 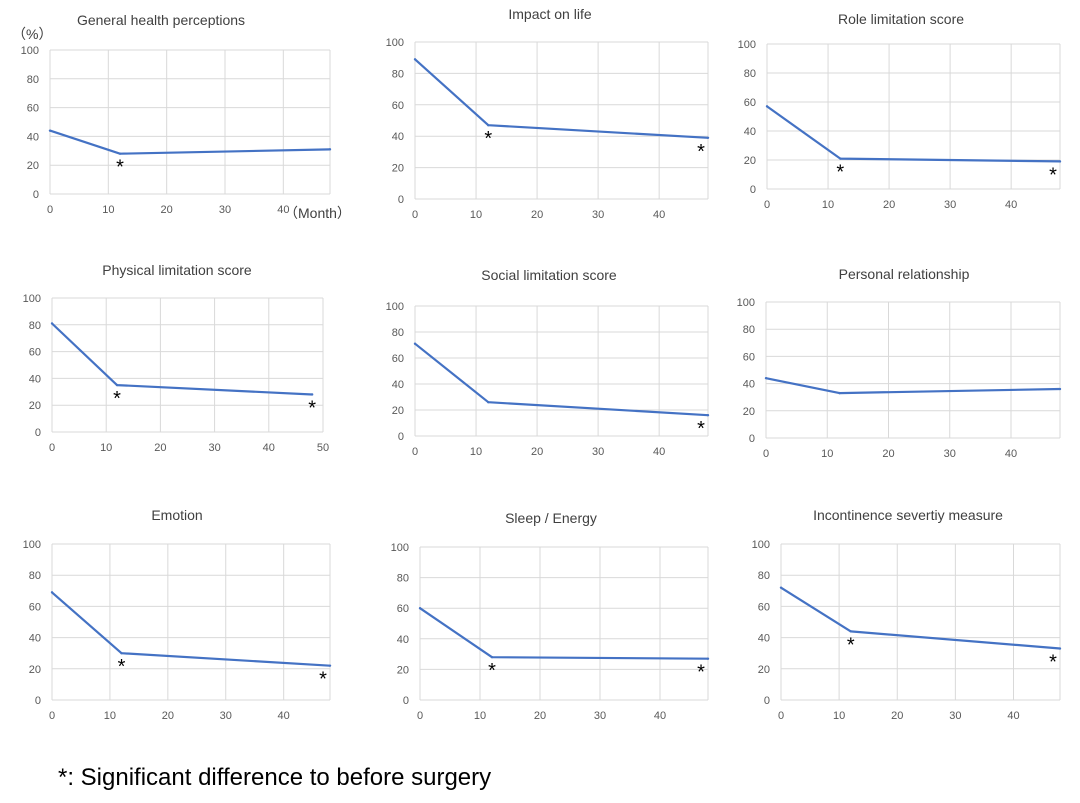 What do you see at coordinates (901, 19) in the screenshot?
I see `chart-title: Role limitation score` at bounding box center [901, 19].